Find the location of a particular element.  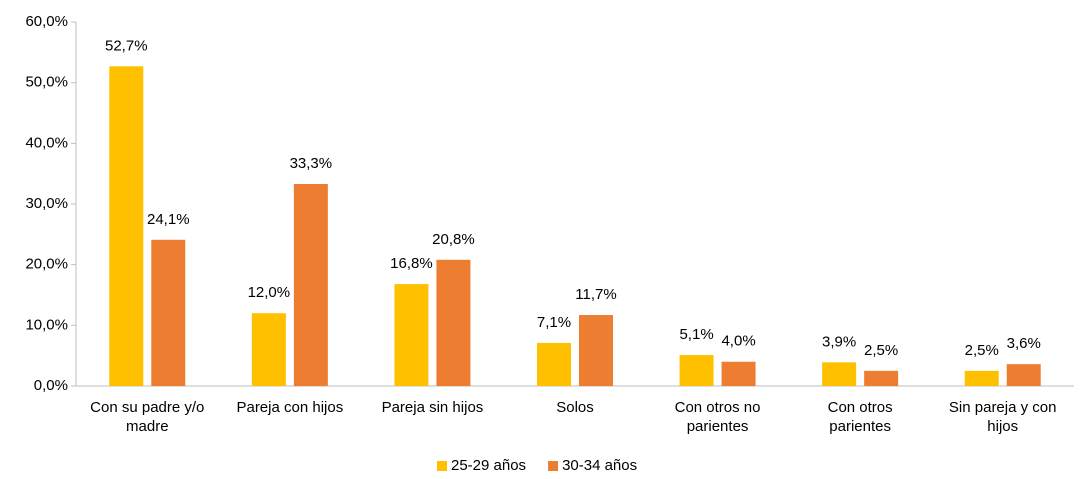

legend-label: 30-34 años is located at coordinates (599, 465).